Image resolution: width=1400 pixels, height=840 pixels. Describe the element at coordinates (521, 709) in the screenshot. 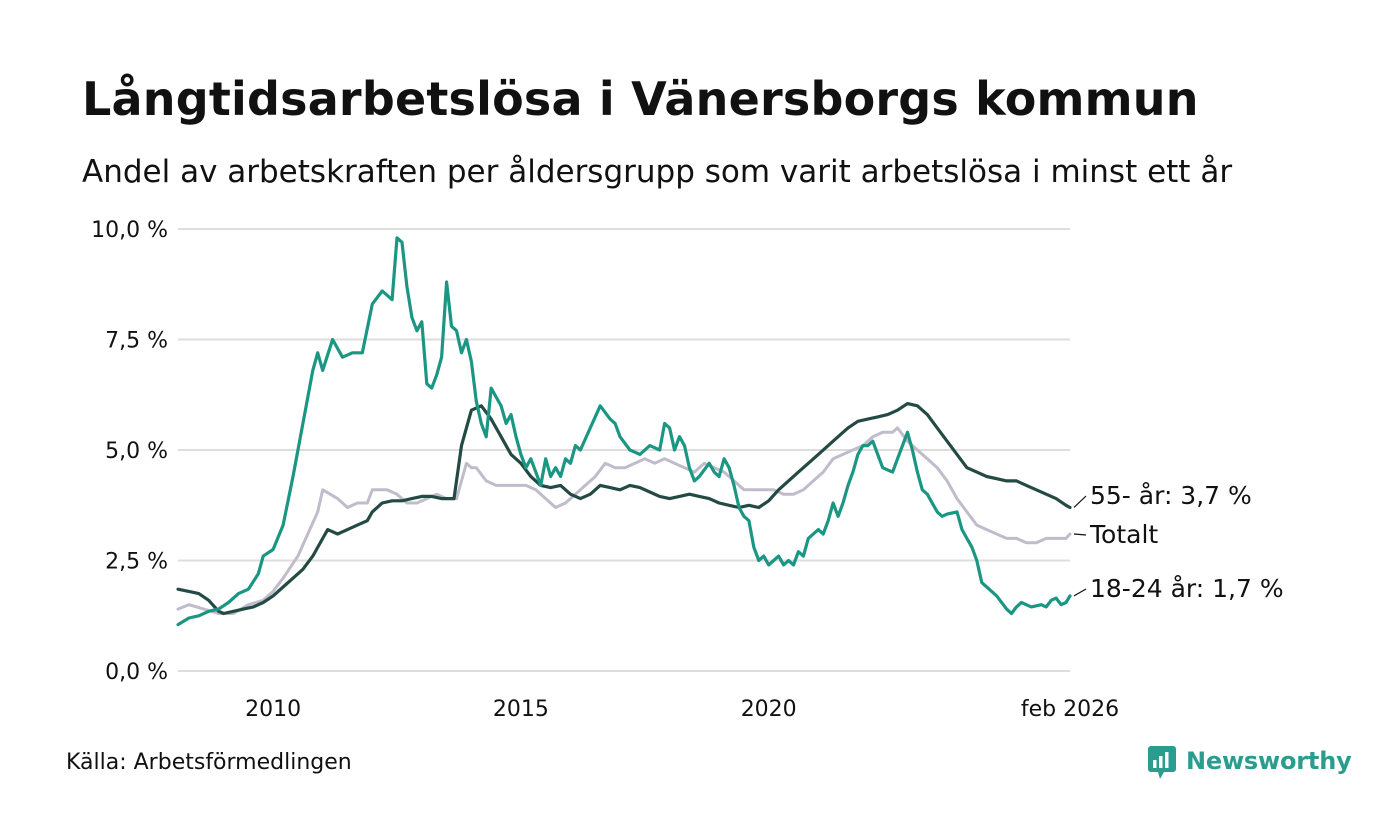

I see `x-tick-label: 2015` at that location.